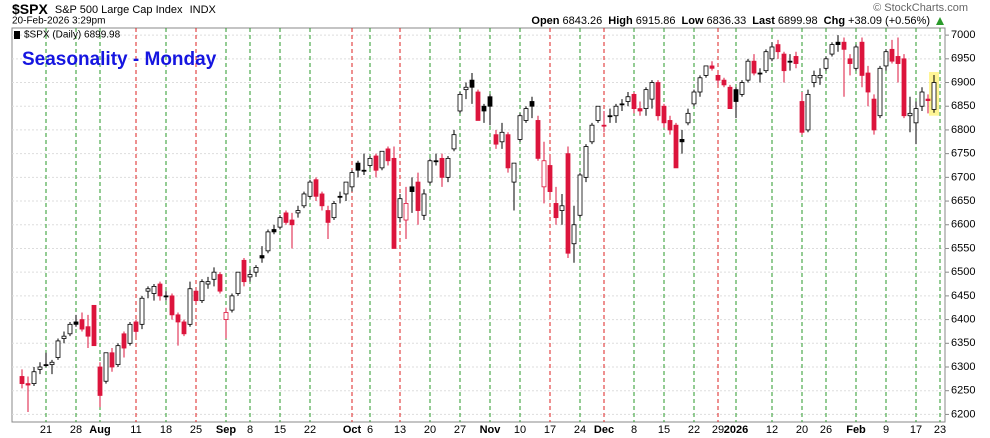  I want to click on x-tick-label: 11, so click(135, 430).